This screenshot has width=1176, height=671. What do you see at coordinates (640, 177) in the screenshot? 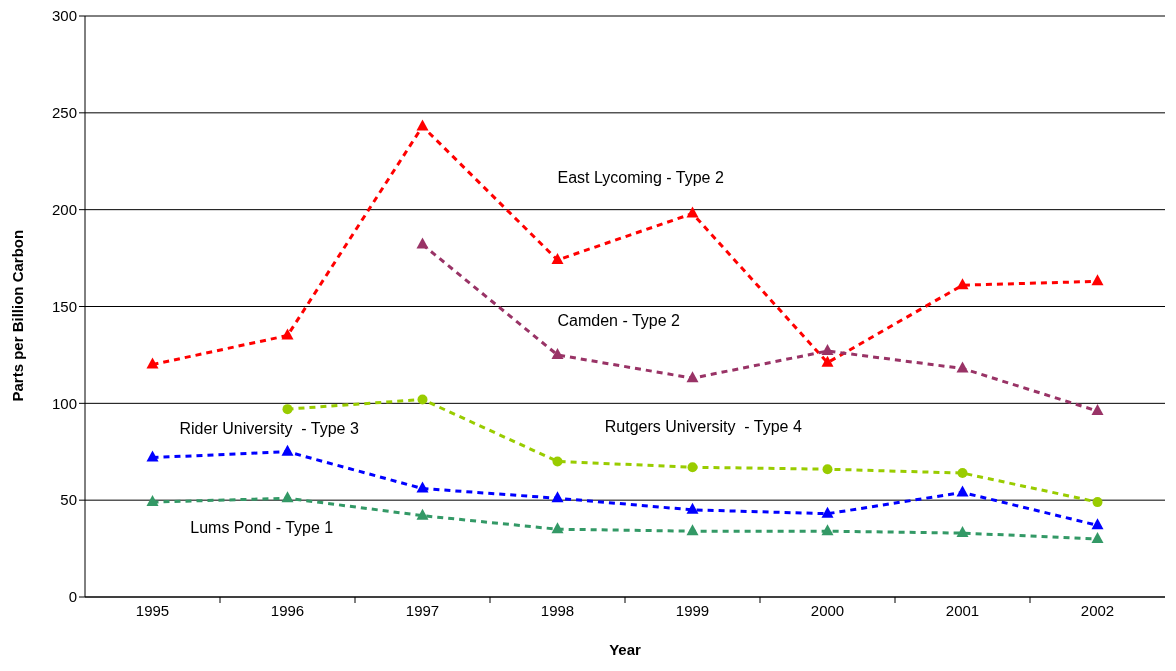
I see `text: East Lycoming - Type 2` at bounding box center [640, 177].